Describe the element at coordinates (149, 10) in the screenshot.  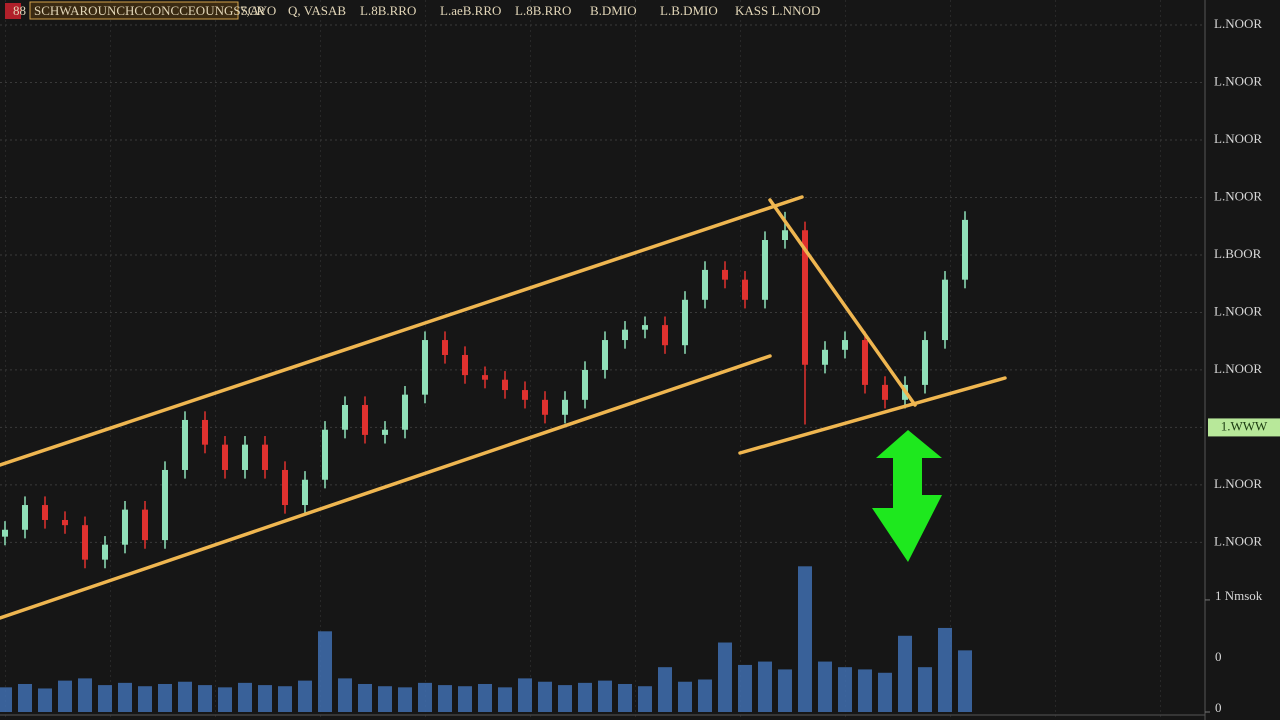
I see `header-text: SCHWAROUNCHCCONCCEOUNGSSCR` at that location.